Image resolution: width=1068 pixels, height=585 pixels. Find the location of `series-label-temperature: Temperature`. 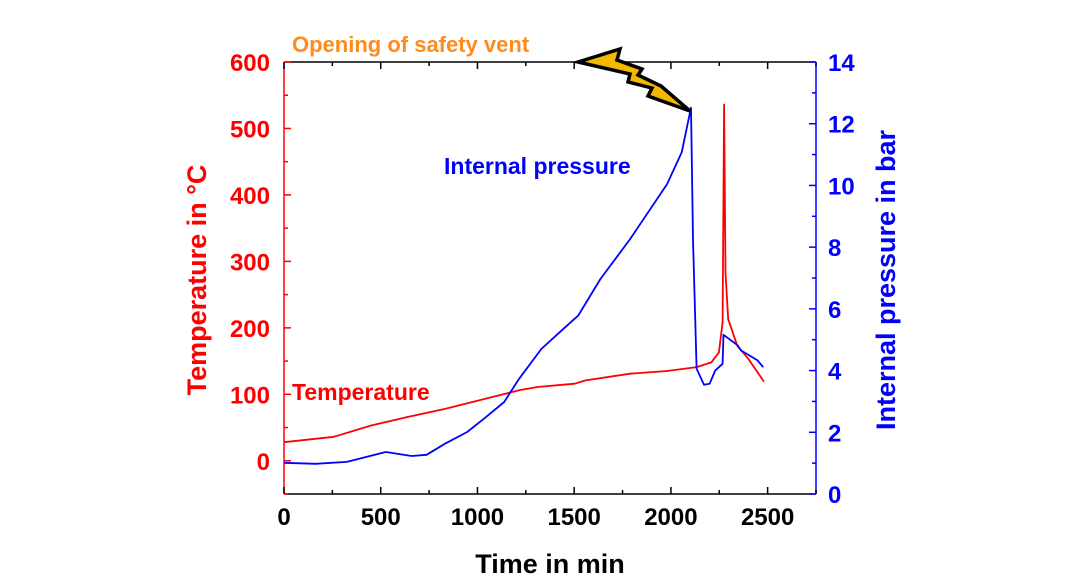

series-label-temperature: Temperature is located at coordinates (361, 392).